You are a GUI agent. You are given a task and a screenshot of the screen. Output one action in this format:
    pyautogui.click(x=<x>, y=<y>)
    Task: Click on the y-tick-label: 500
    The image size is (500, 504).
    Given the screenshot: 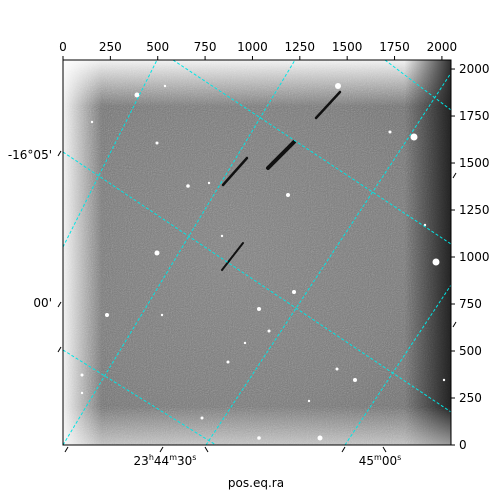 What is the action you would take?
    pyautogui.click(x=470, y=351)
    